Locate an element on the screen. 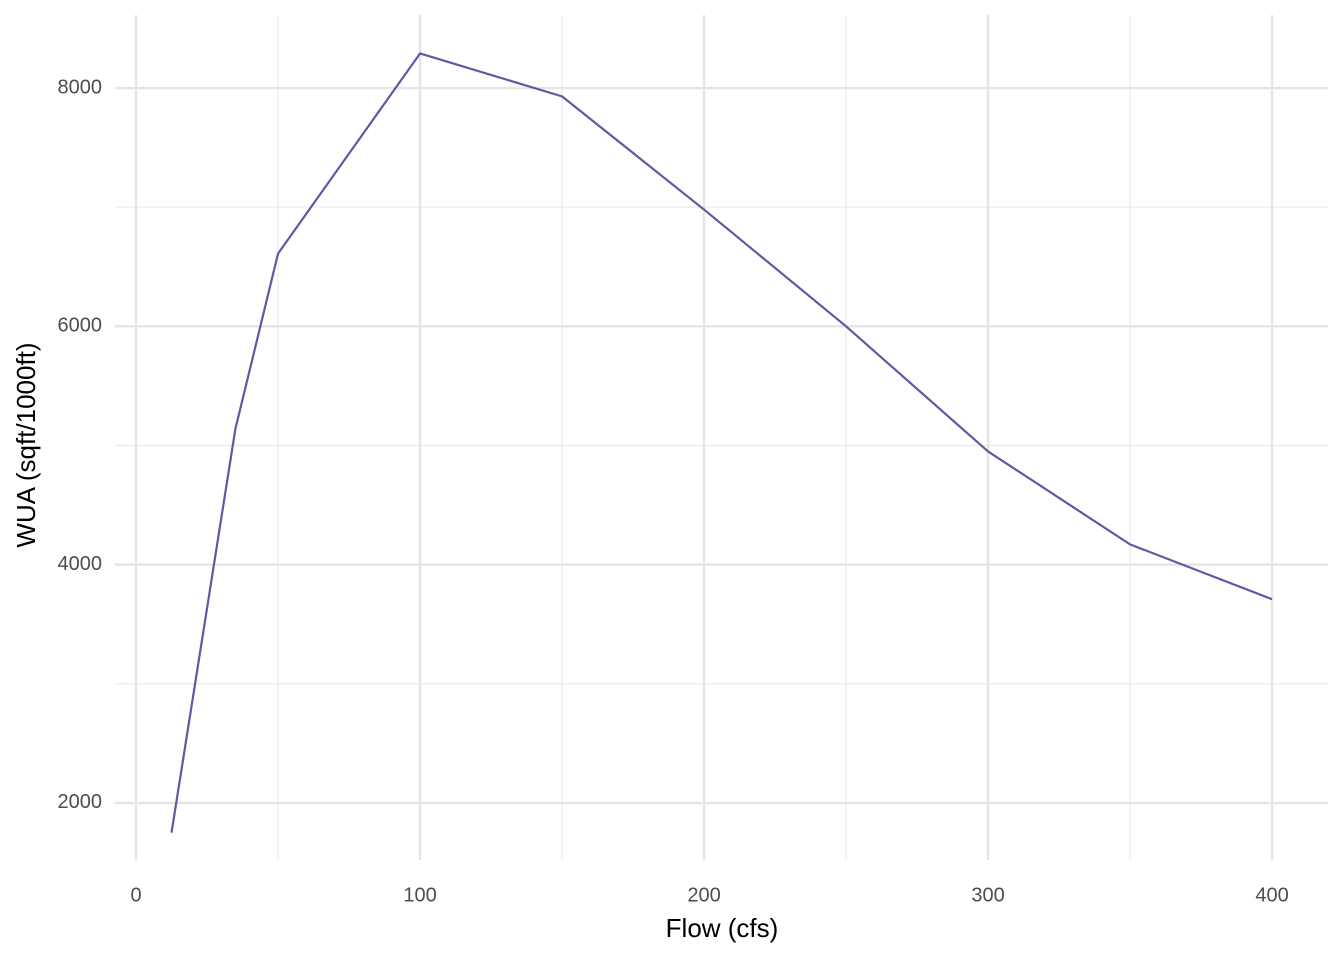  y-tick-label: 8000 is located at coordinates (80, 87).